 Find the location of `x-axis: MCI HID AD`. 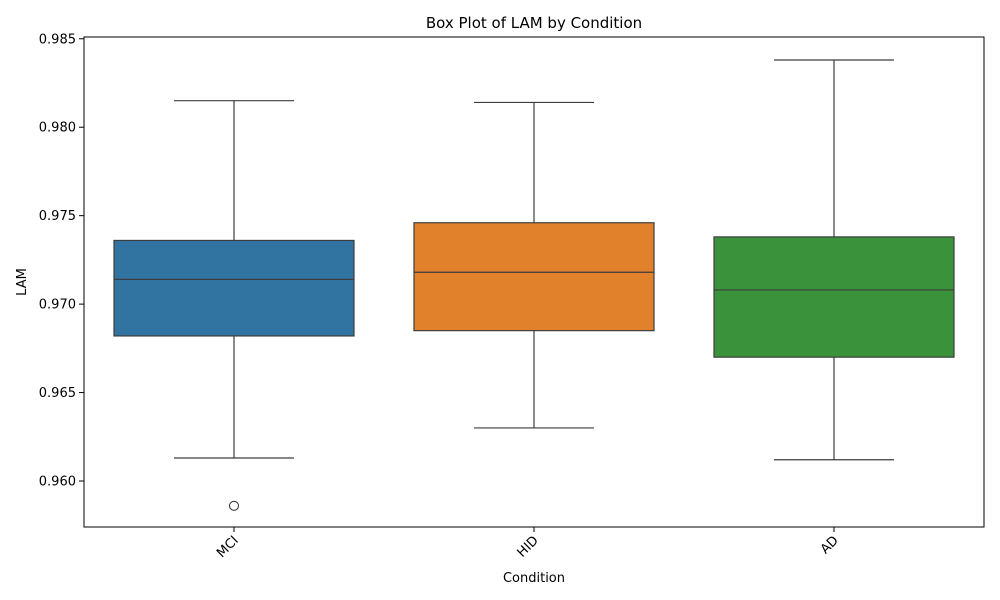

x-axis: MCI HID AD is located at coordinates (528, 544).